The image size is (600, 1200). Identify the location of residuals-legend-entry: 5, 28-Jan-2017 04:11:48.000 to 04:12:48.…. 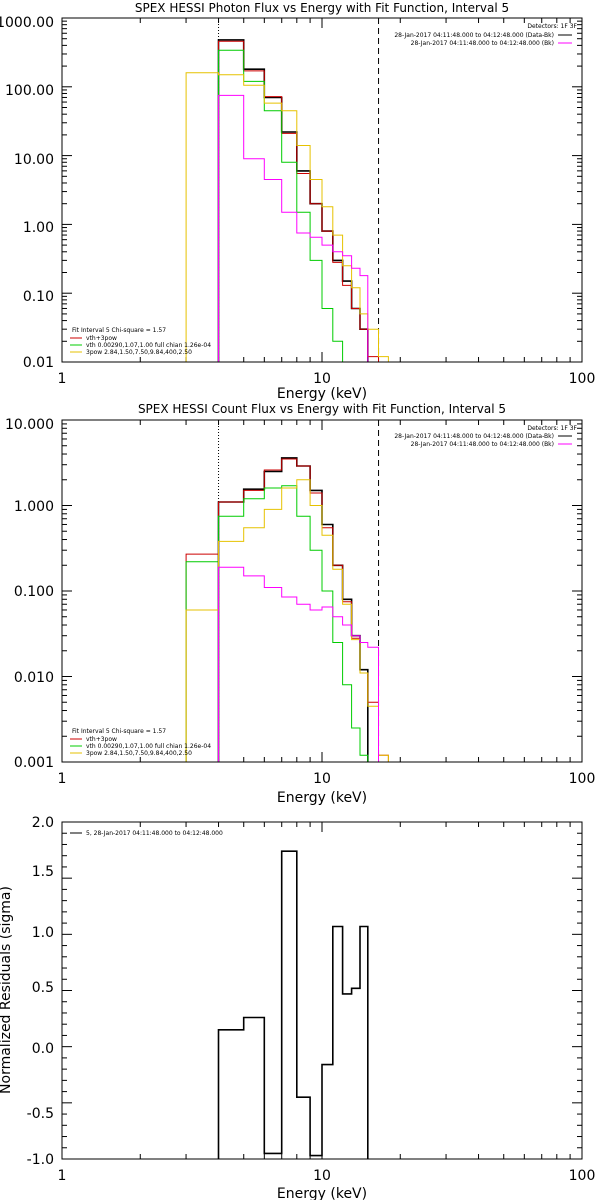
(154, 833).